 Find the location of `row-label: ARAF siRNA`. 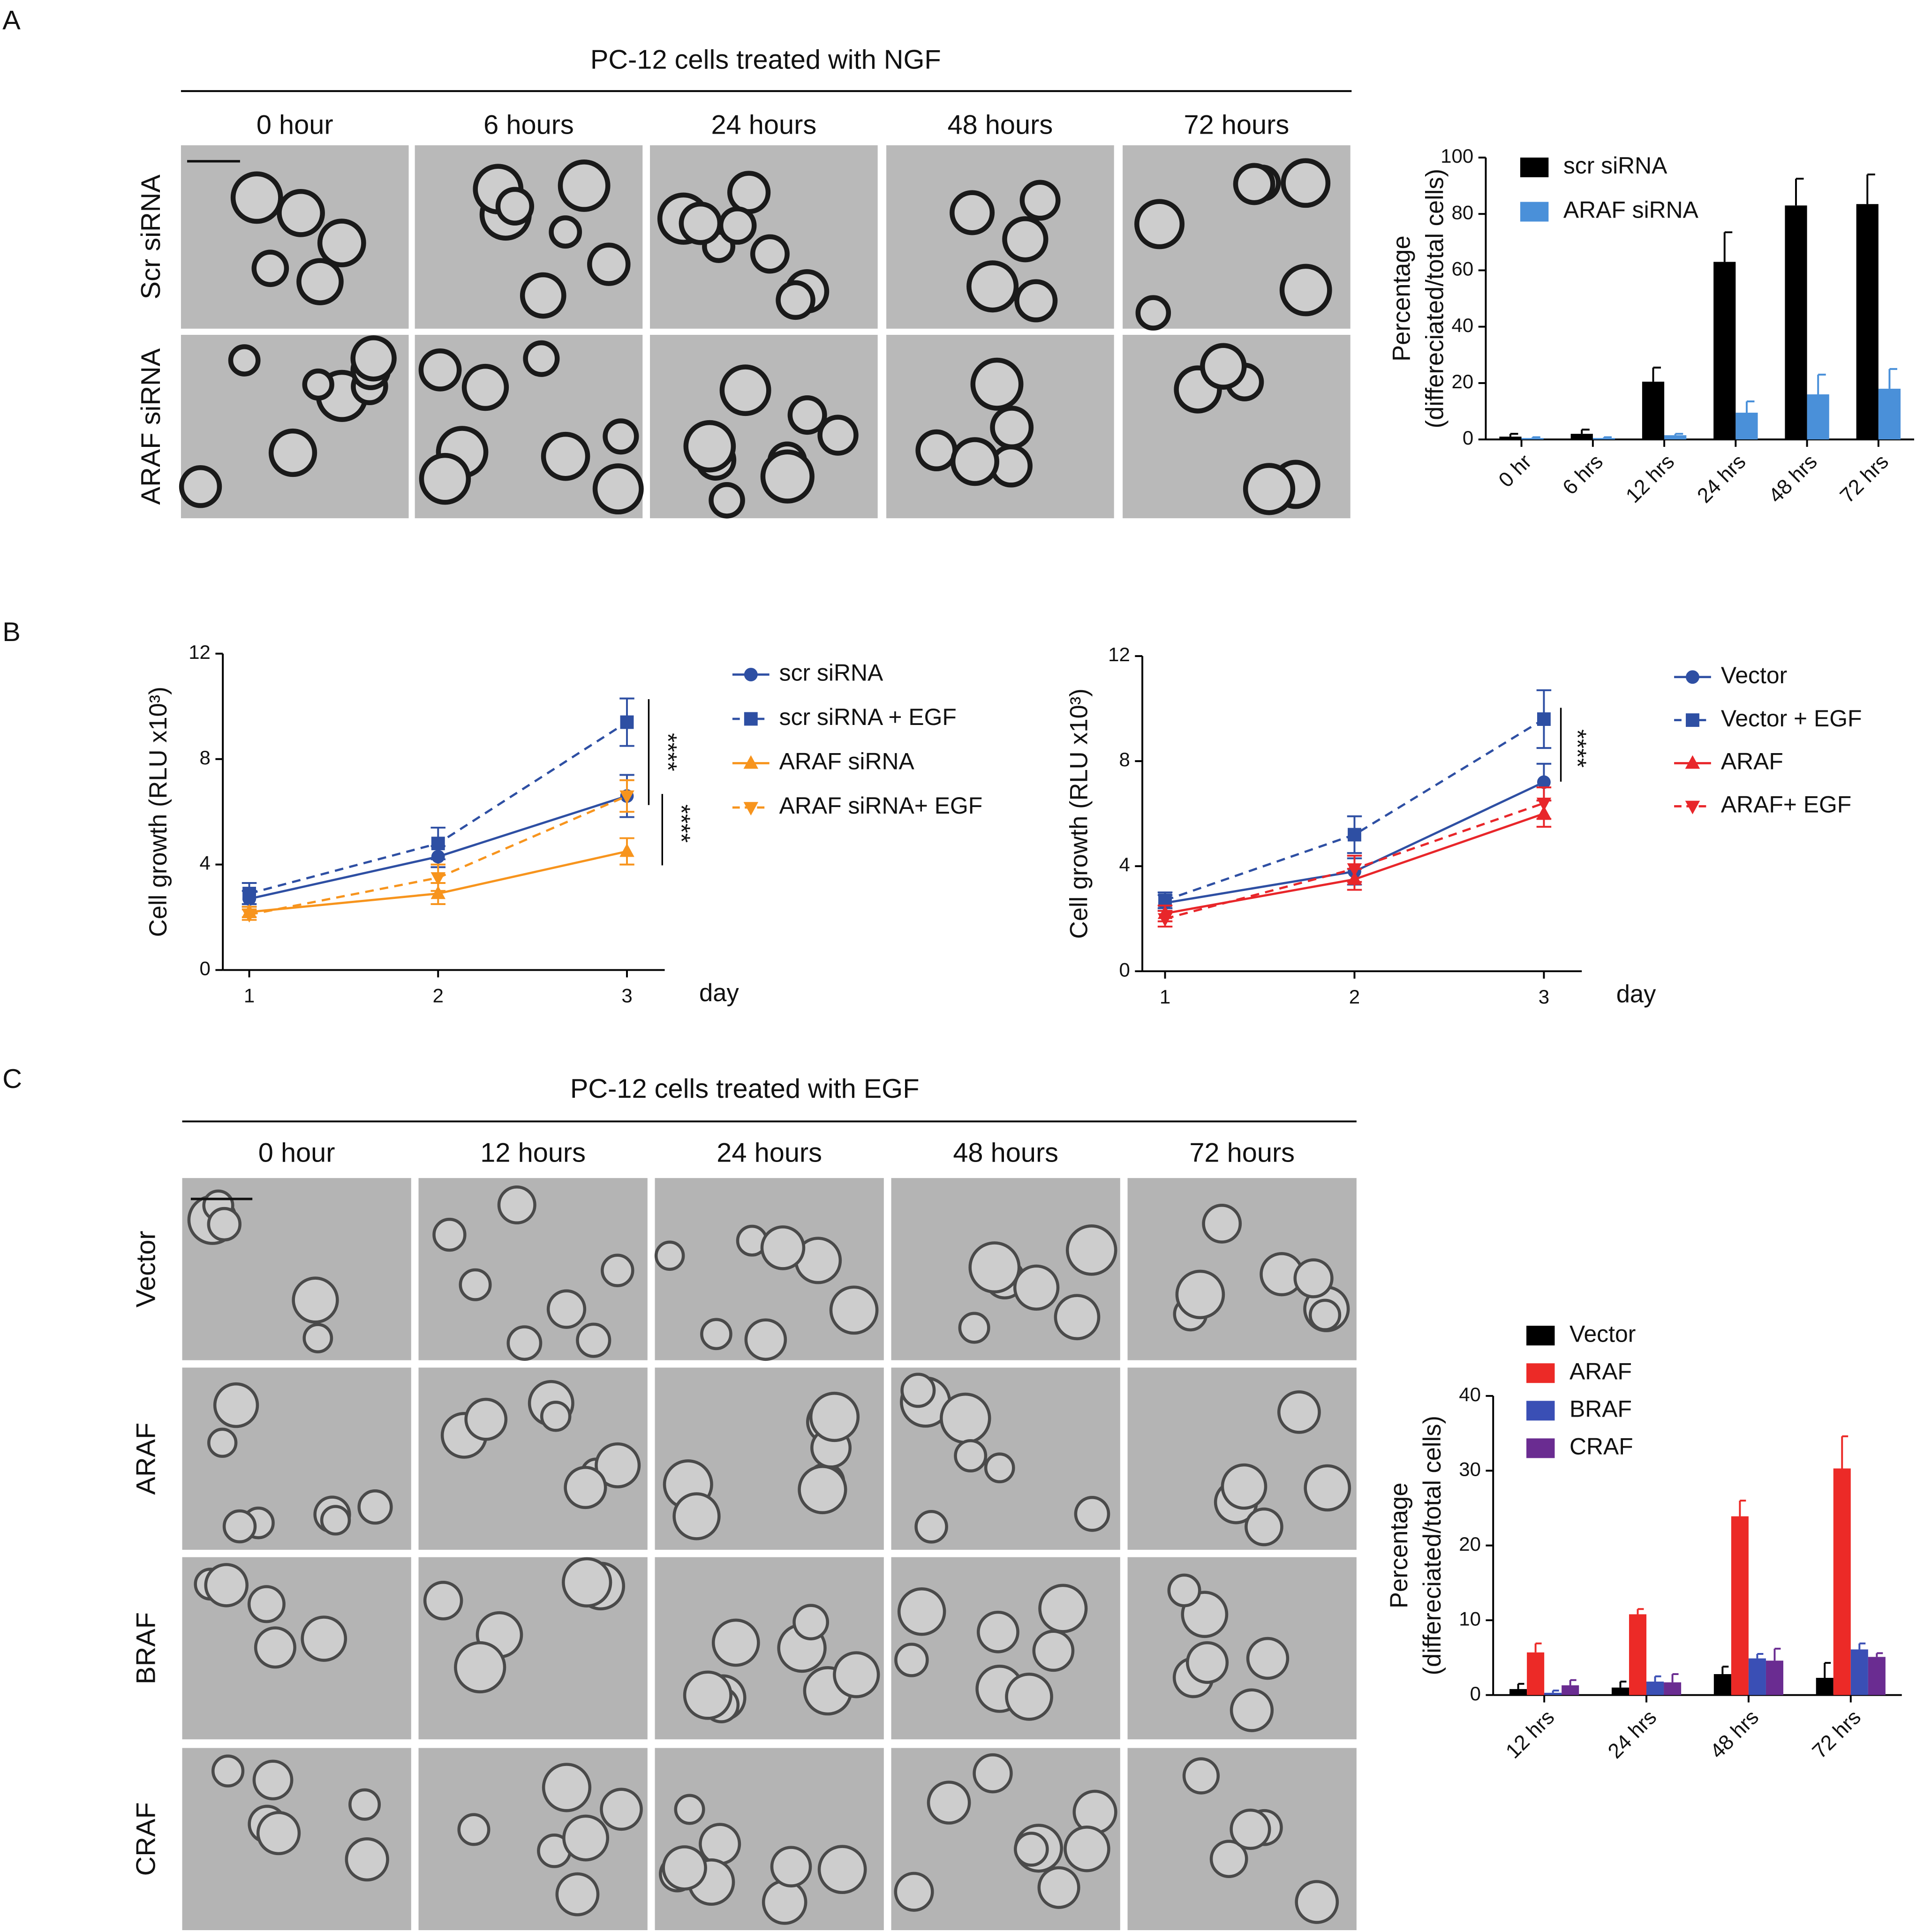

row-label: ARAF siRNA is located at coordinates (151, 426).